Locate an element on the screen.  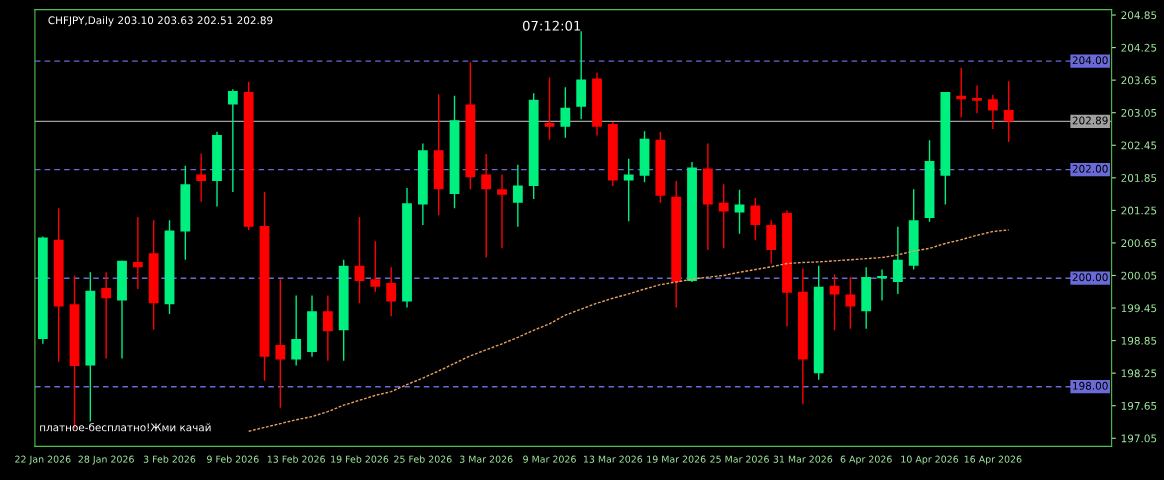
y-tick-label: 197.05 is located at coordinates (1139, 438).